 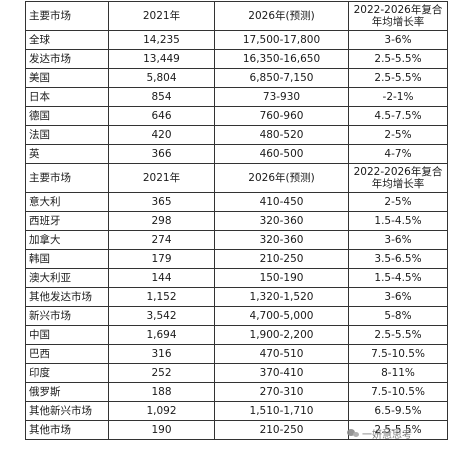 I want to click on cell-cagr: 4.5-7.5%, so click(x=398, y=116).